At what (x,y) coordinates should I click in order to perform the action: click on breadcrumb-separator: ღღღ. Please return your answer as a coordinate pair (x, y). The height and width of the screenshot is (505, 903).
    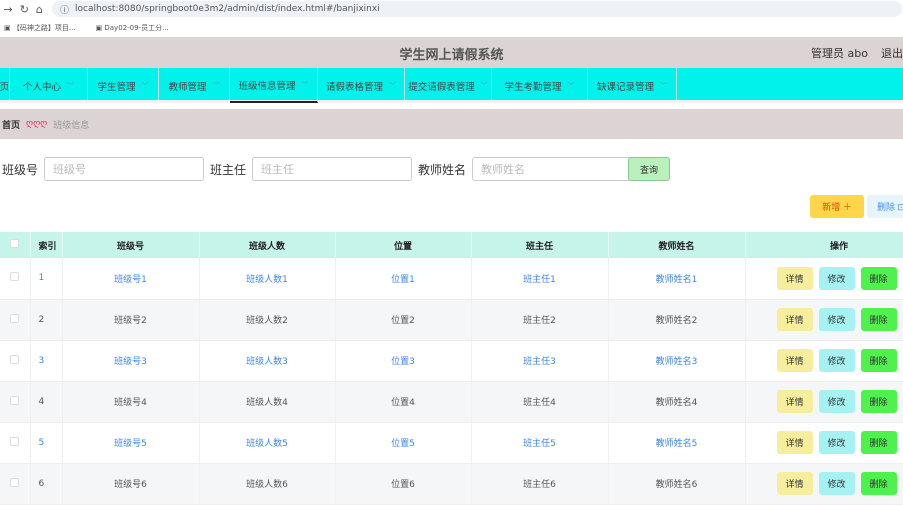
    Looking at the image, I should click on (37, 124).